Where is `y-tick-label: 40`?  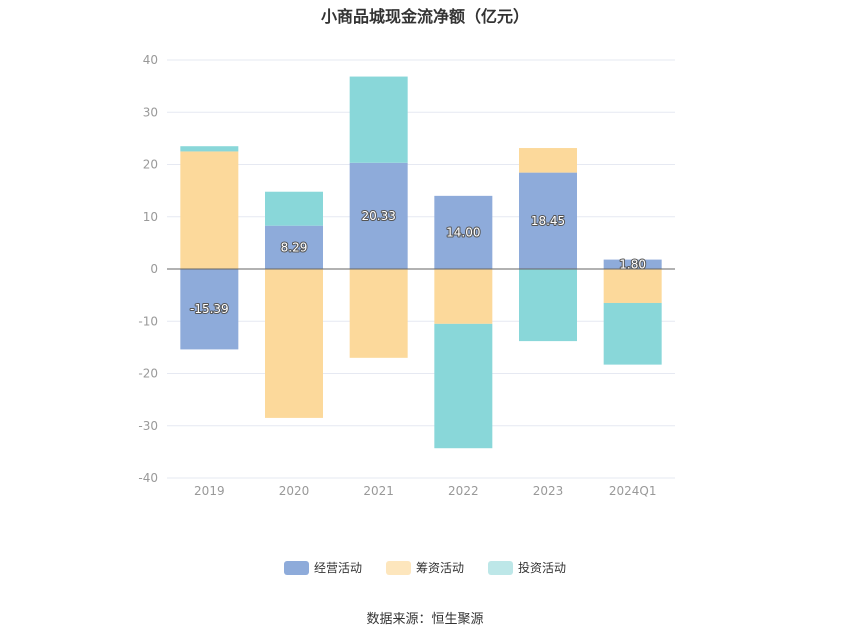
y-tick-label: 40 is located at coordinates (150, 60).